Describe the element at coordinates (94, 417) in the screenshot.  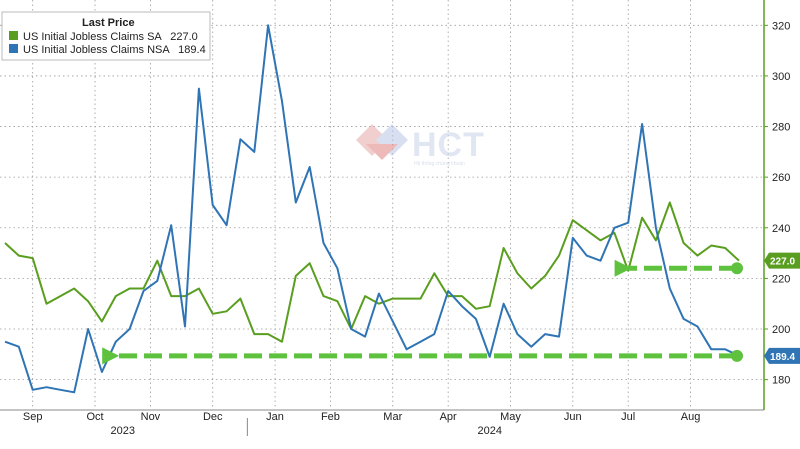
I see `x-tick-label-1: Oct` at that location.